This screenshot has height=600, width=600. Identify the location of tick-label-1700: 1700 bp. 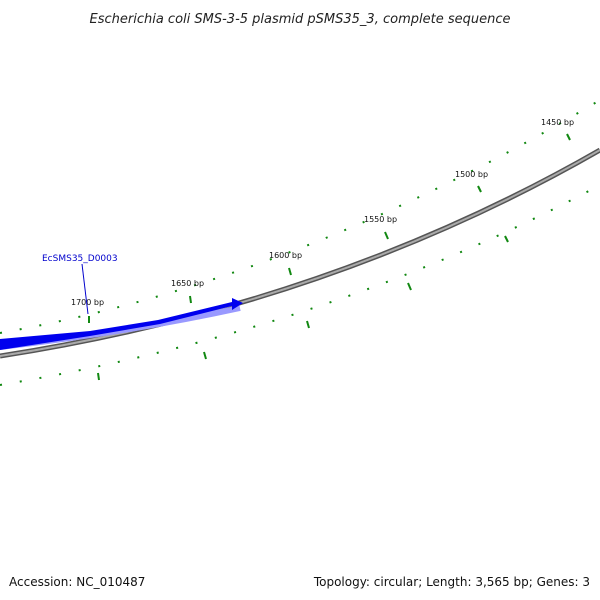
(87, 302).